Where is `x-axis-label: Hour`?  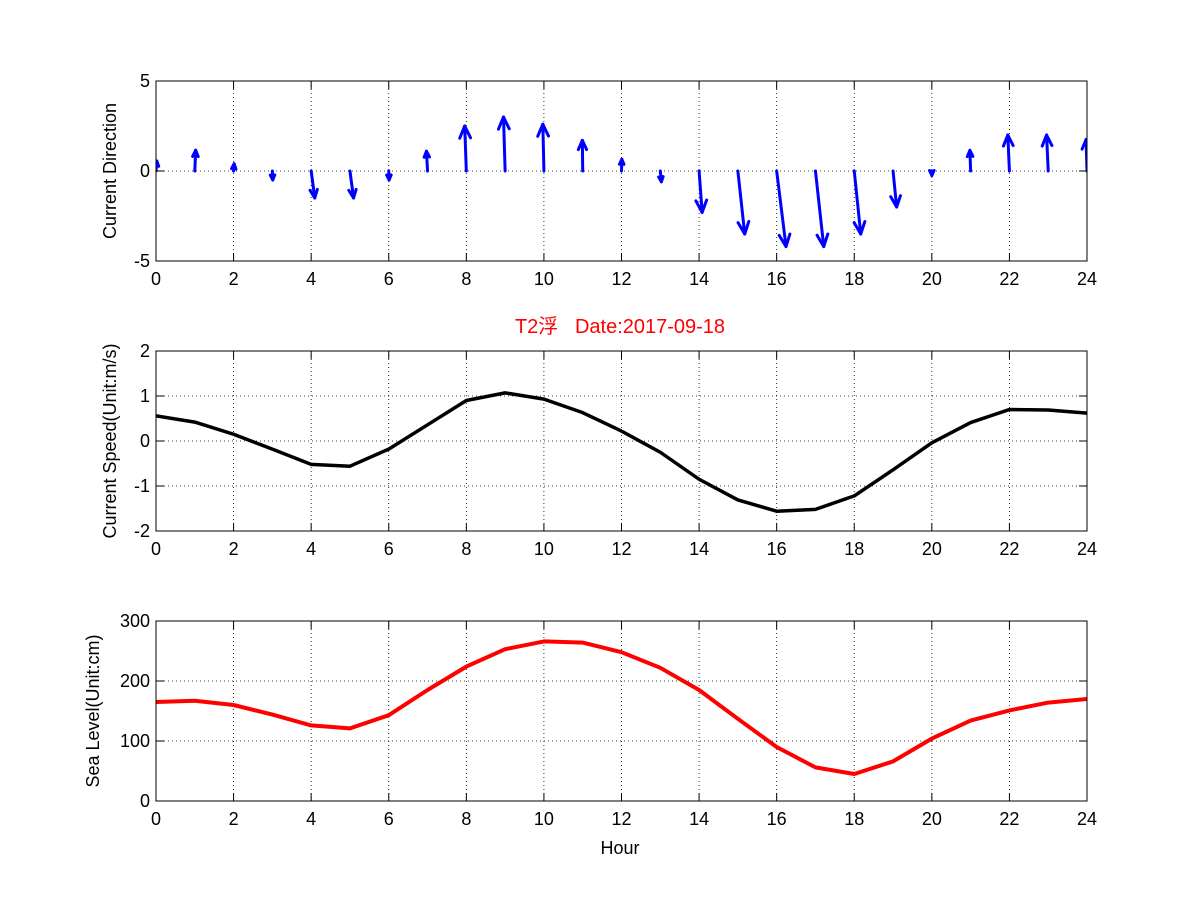
x-axis-label: Hour is located at coordinates (619, 848).